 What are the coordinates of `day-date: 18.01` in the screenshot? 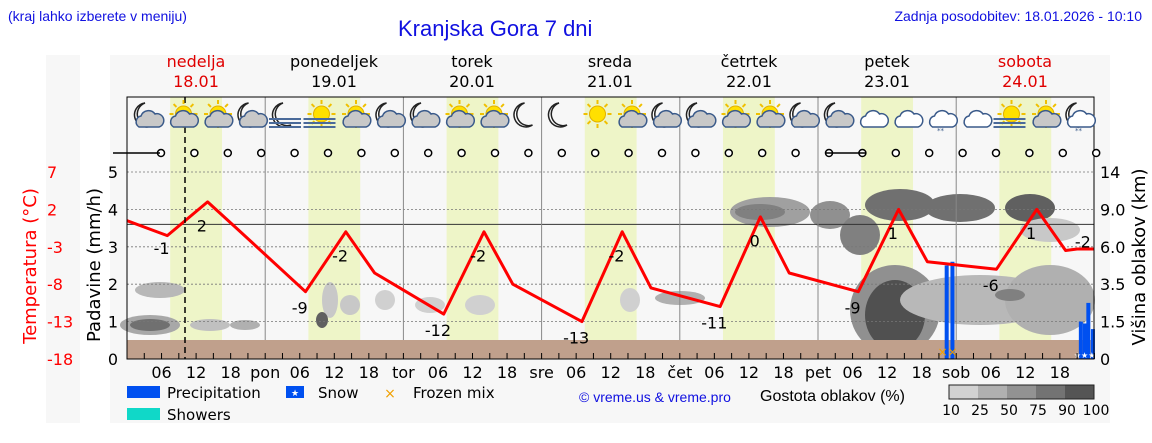 It's located at (196, 81).